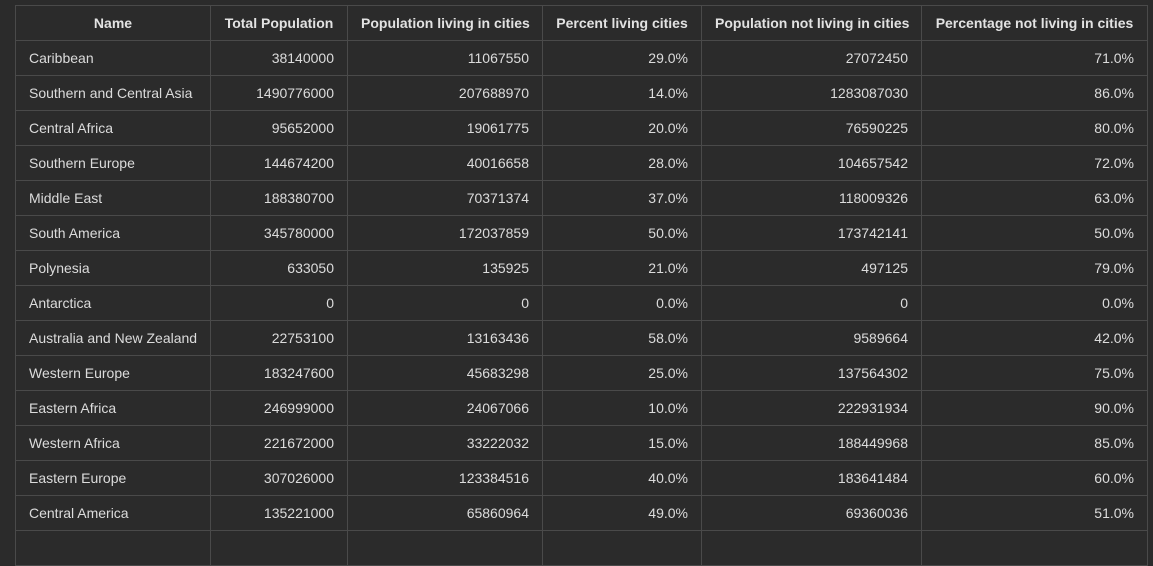 Image resolution: width=1153 pixels, height=566 pixels. Describe the element at coordinates (445, 548) in the screenshot. I see `cell-population-in-cities` at that location.